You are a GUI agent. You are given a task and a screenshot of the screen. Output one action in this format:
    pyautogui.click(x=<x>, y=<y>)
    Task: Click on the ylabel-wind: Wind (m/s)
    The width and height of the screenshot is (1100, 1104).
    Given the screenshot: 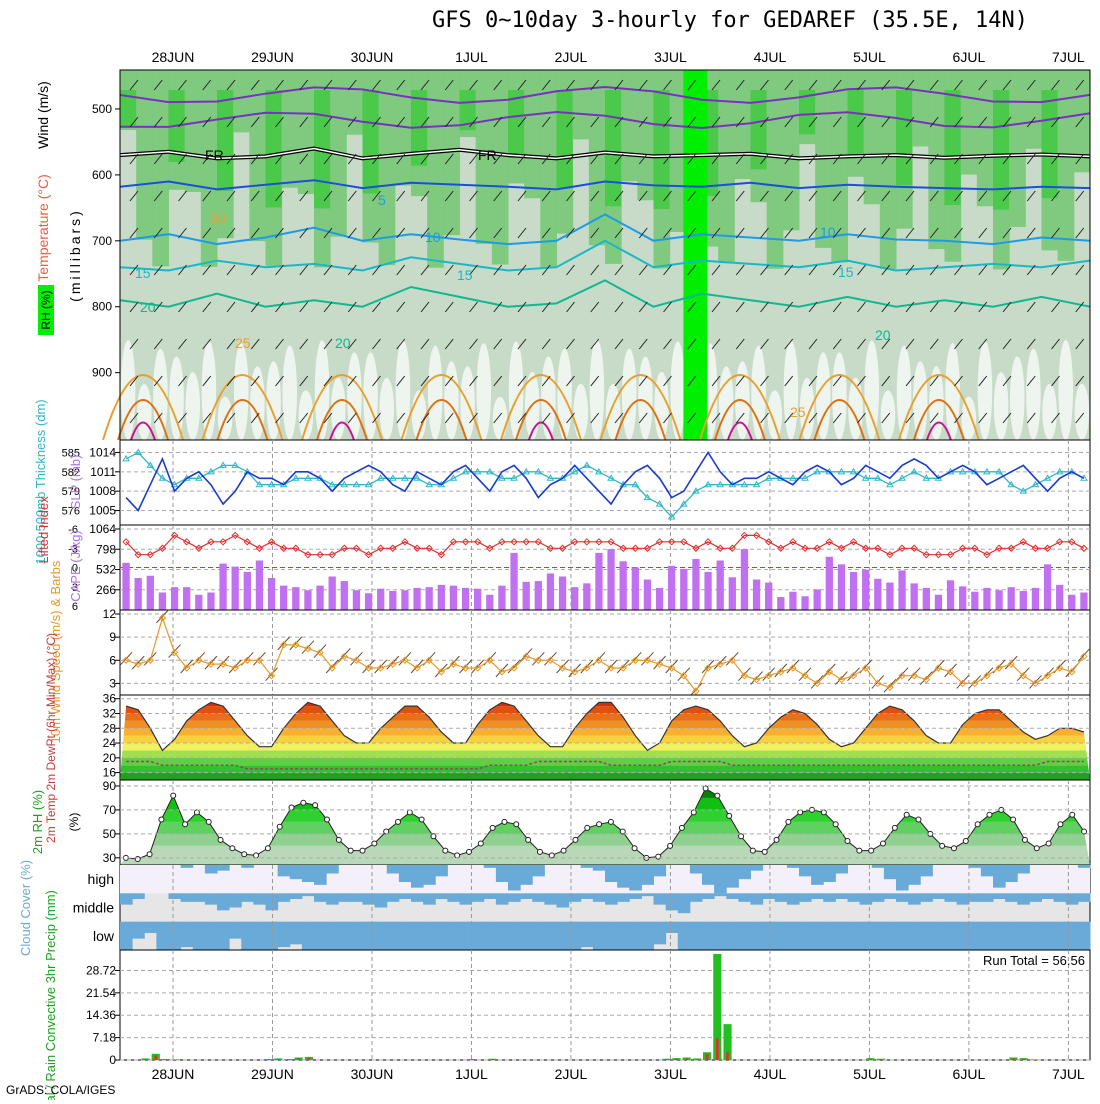 What is the action you would take?
    pyautogui.click(x=43, y=115)
    